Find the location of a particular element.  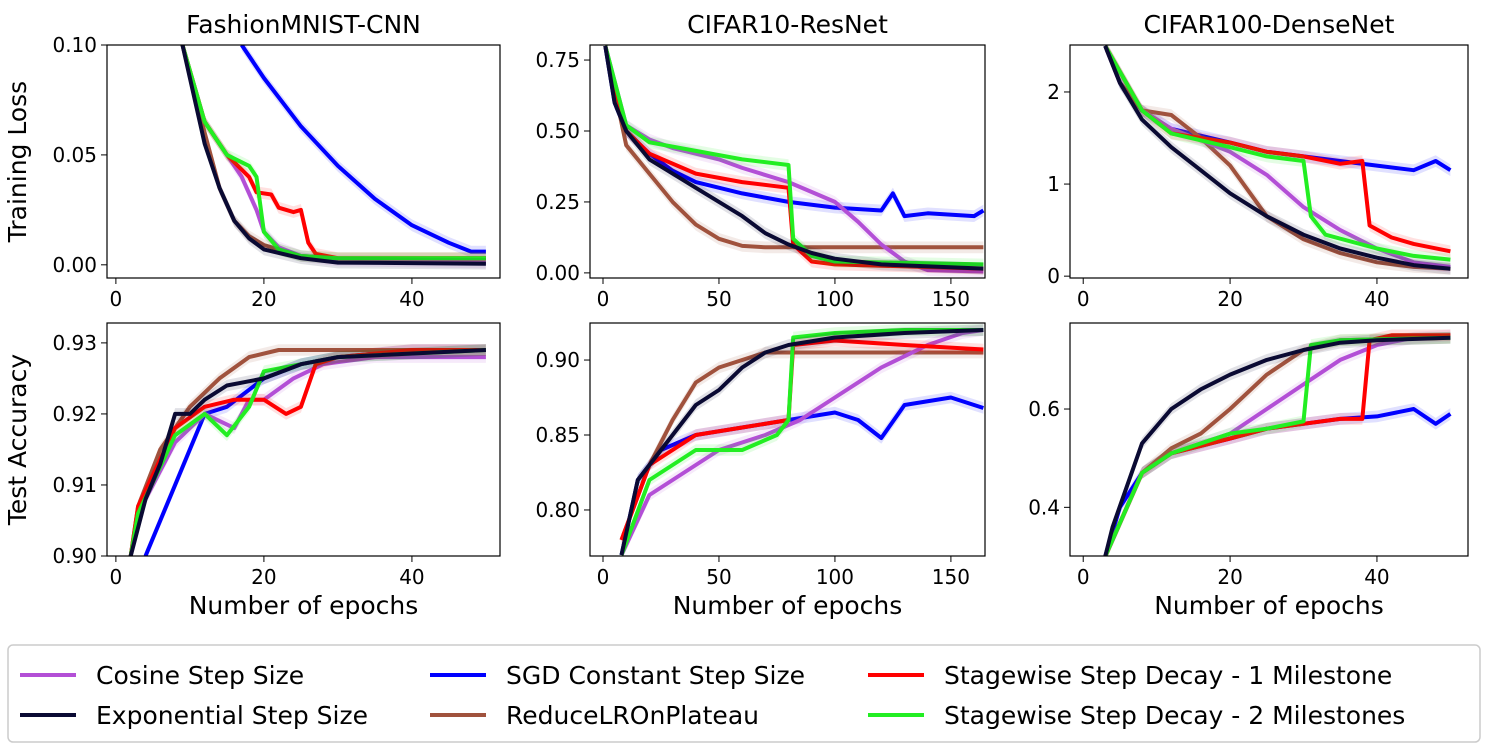

legend-label: SGD Constant Step Size is located at coordinates (655, 675).